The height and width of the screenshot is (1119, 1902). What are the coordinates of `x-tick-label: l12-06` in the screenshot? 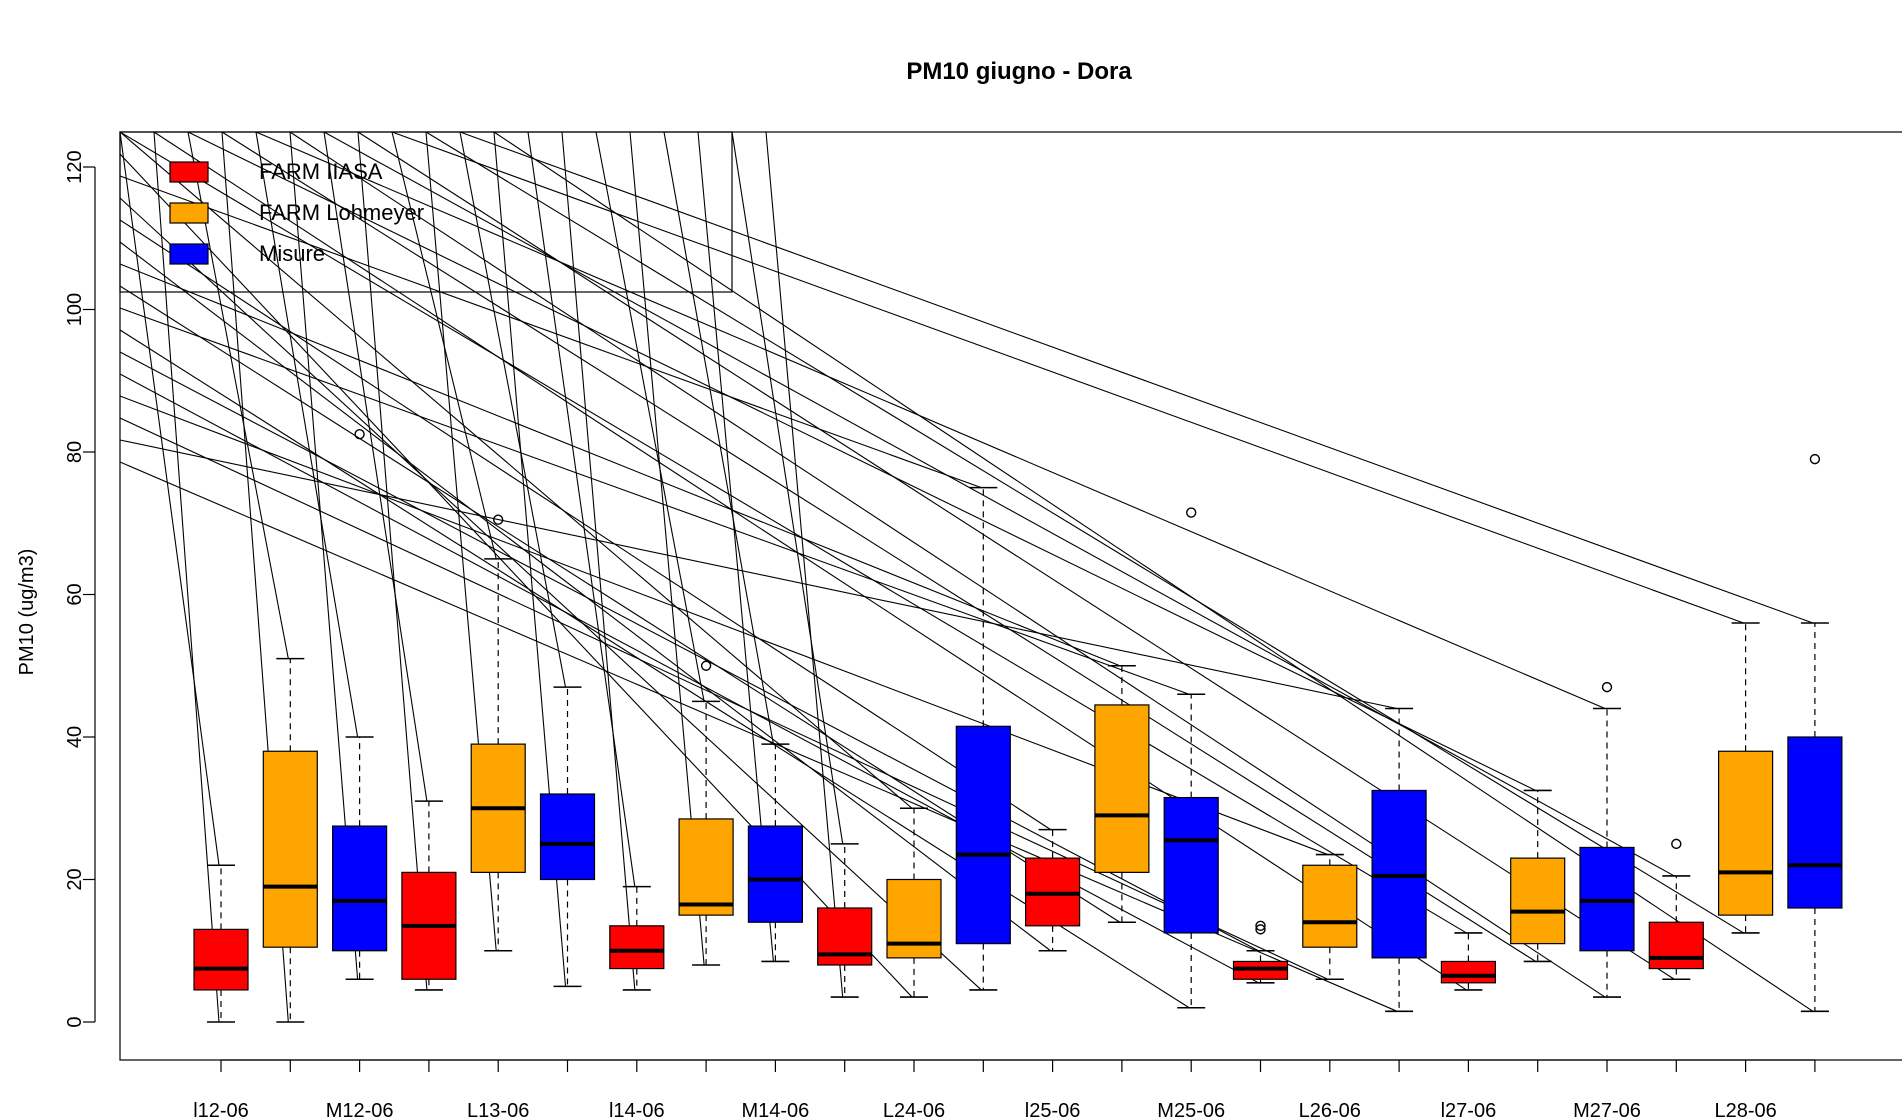 It's located at (221, 1109).